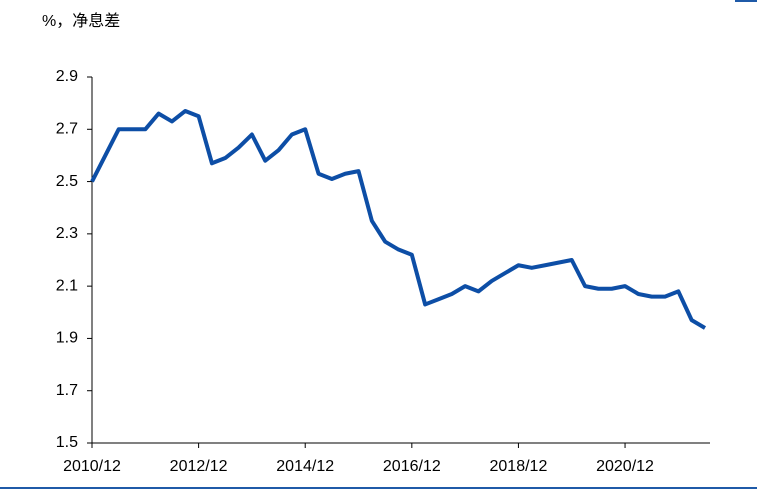 This screenshot has width=757, height=491. Describe the element at coordinates (412, 466) in the screenshot. I see `x-tick-label: 2016/12` at that location.